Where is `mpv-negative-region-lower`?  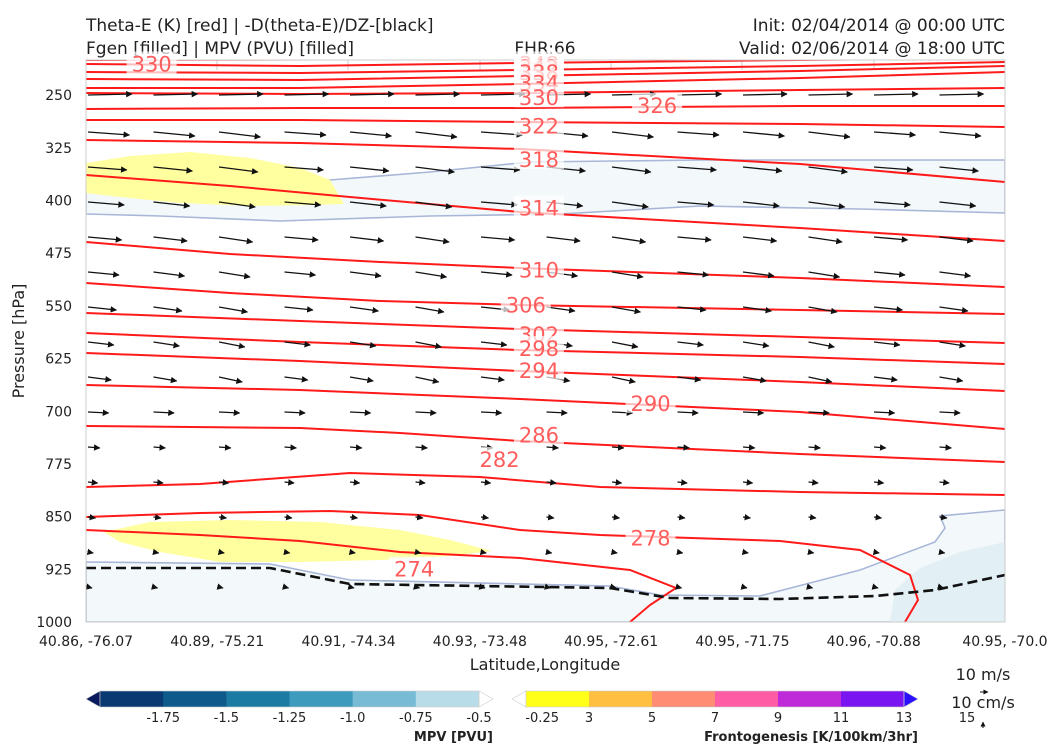 mpv-negative-region-lower is located at coordinates (545, 565).